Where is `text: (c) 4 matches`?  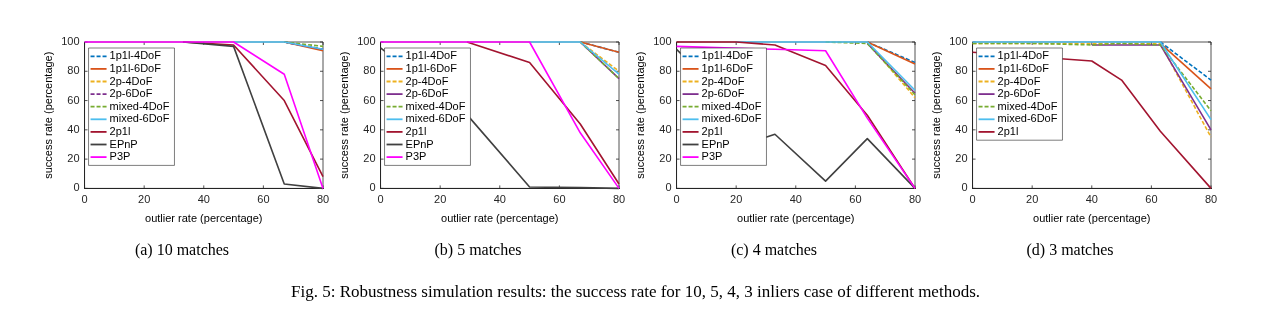 text: (c) 4 matches is located at coordinates (774, 249).